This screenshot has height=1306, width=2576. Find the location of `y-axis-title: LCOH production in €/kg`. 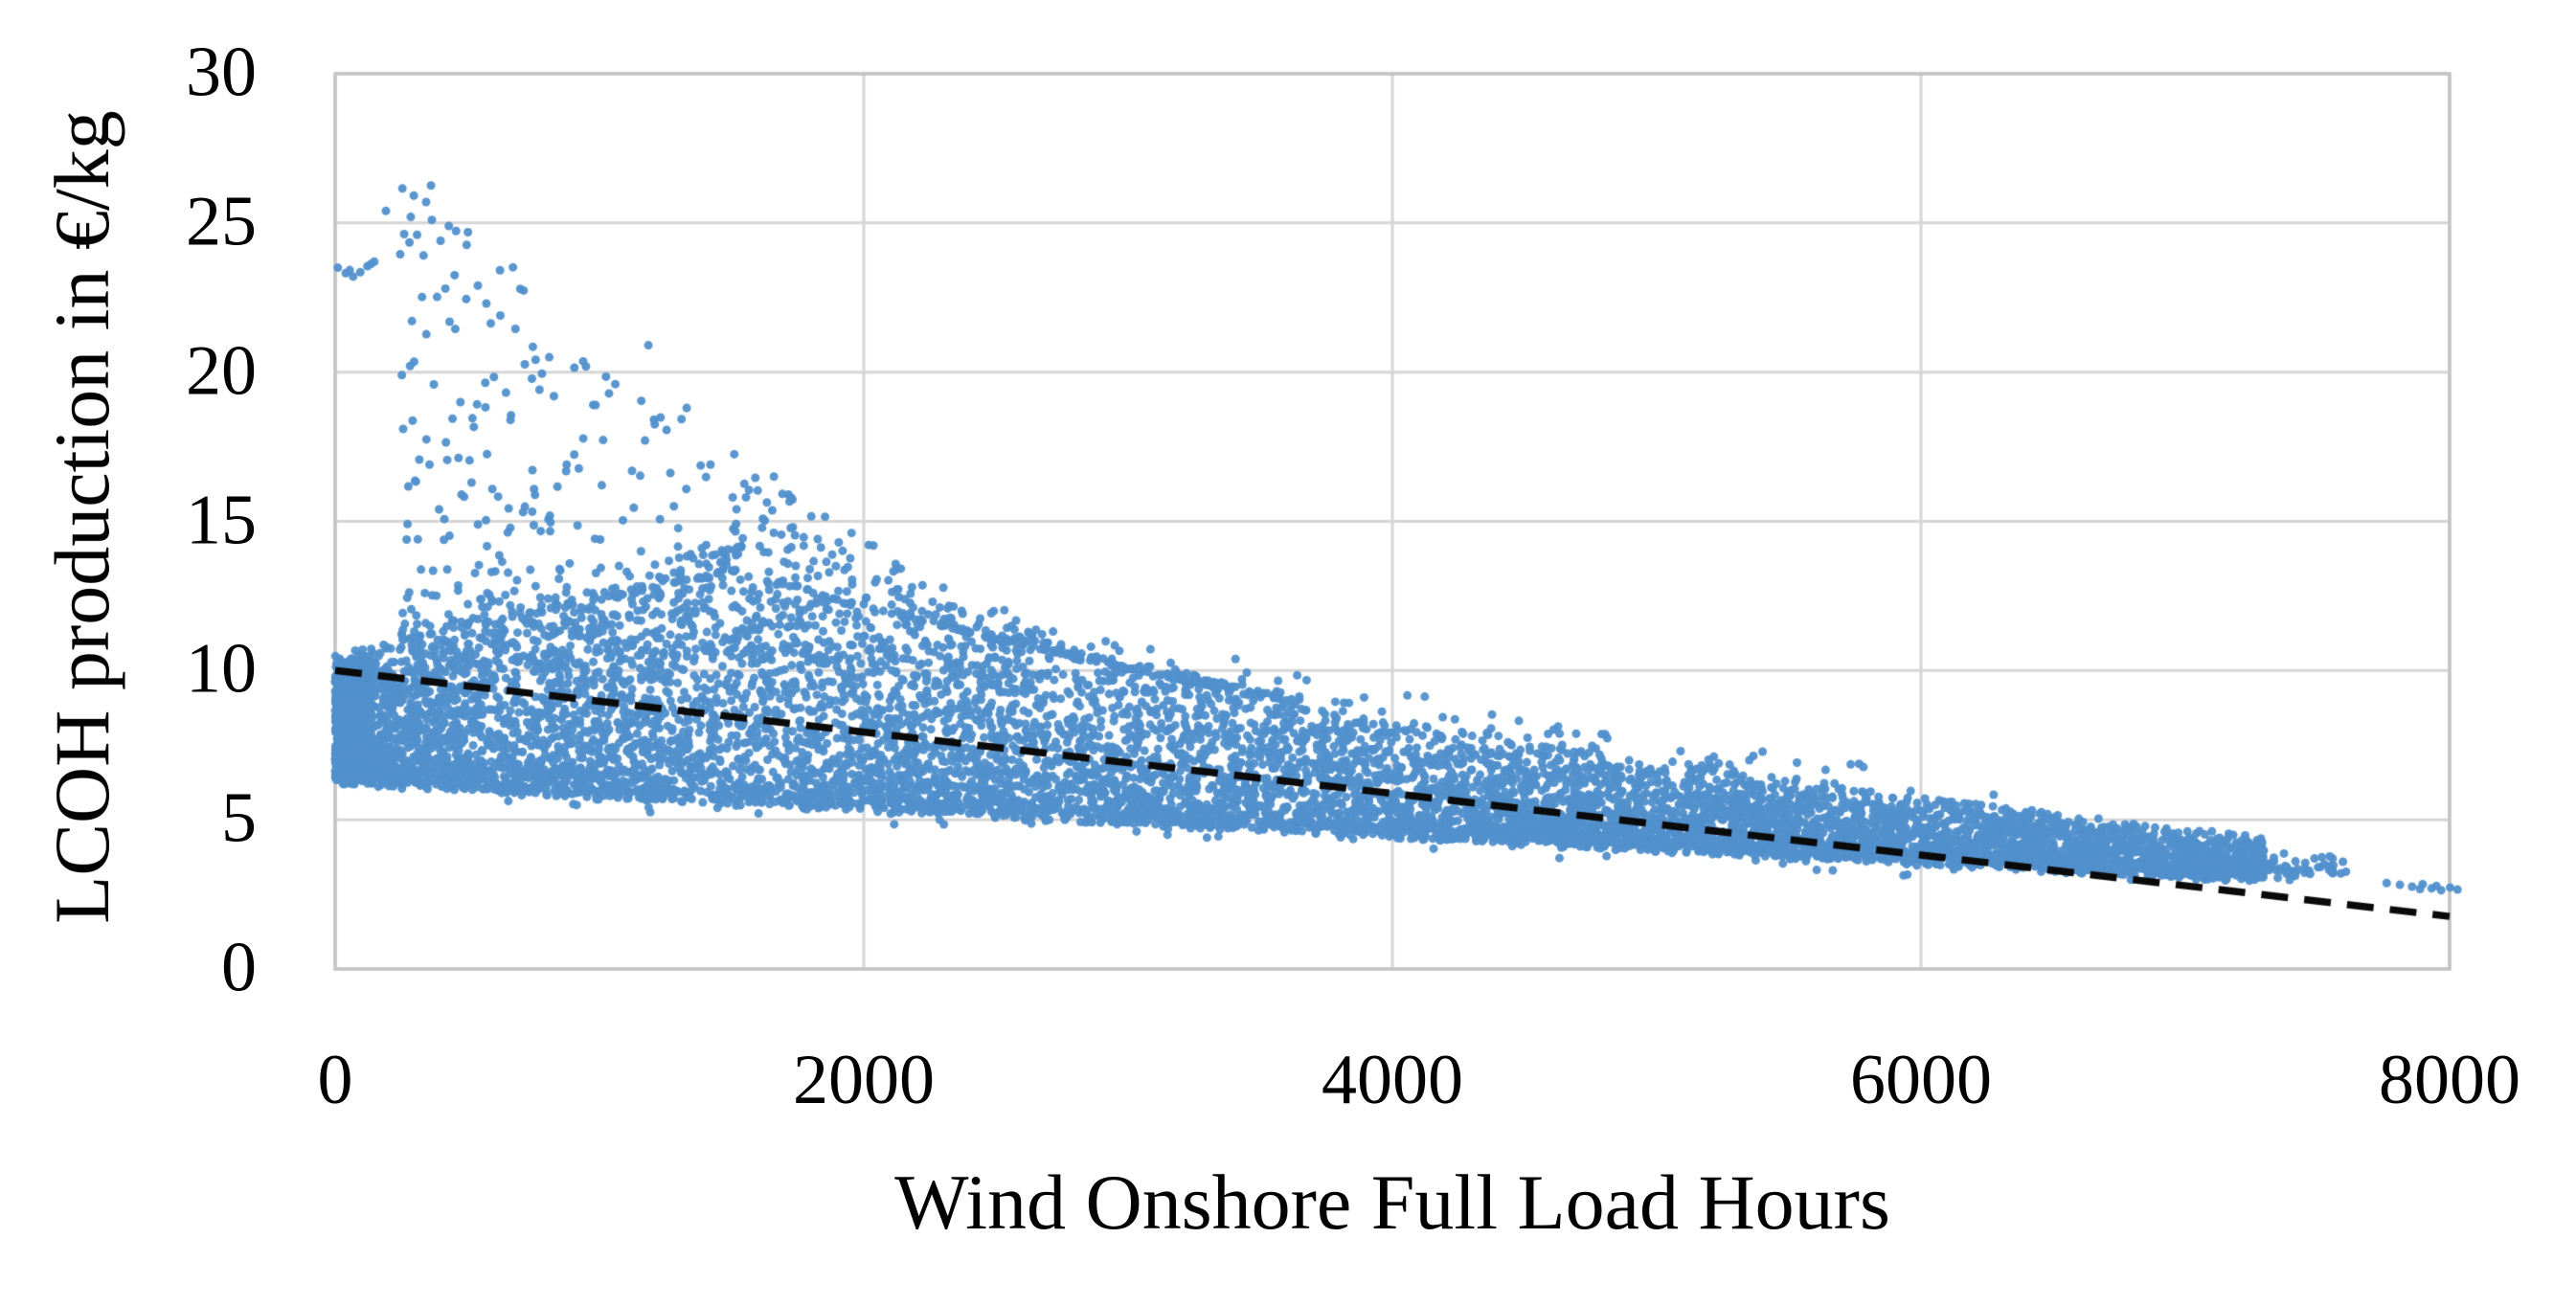

y-axis-title: LCOH production in €/kg is located at coordinates (81, 517).